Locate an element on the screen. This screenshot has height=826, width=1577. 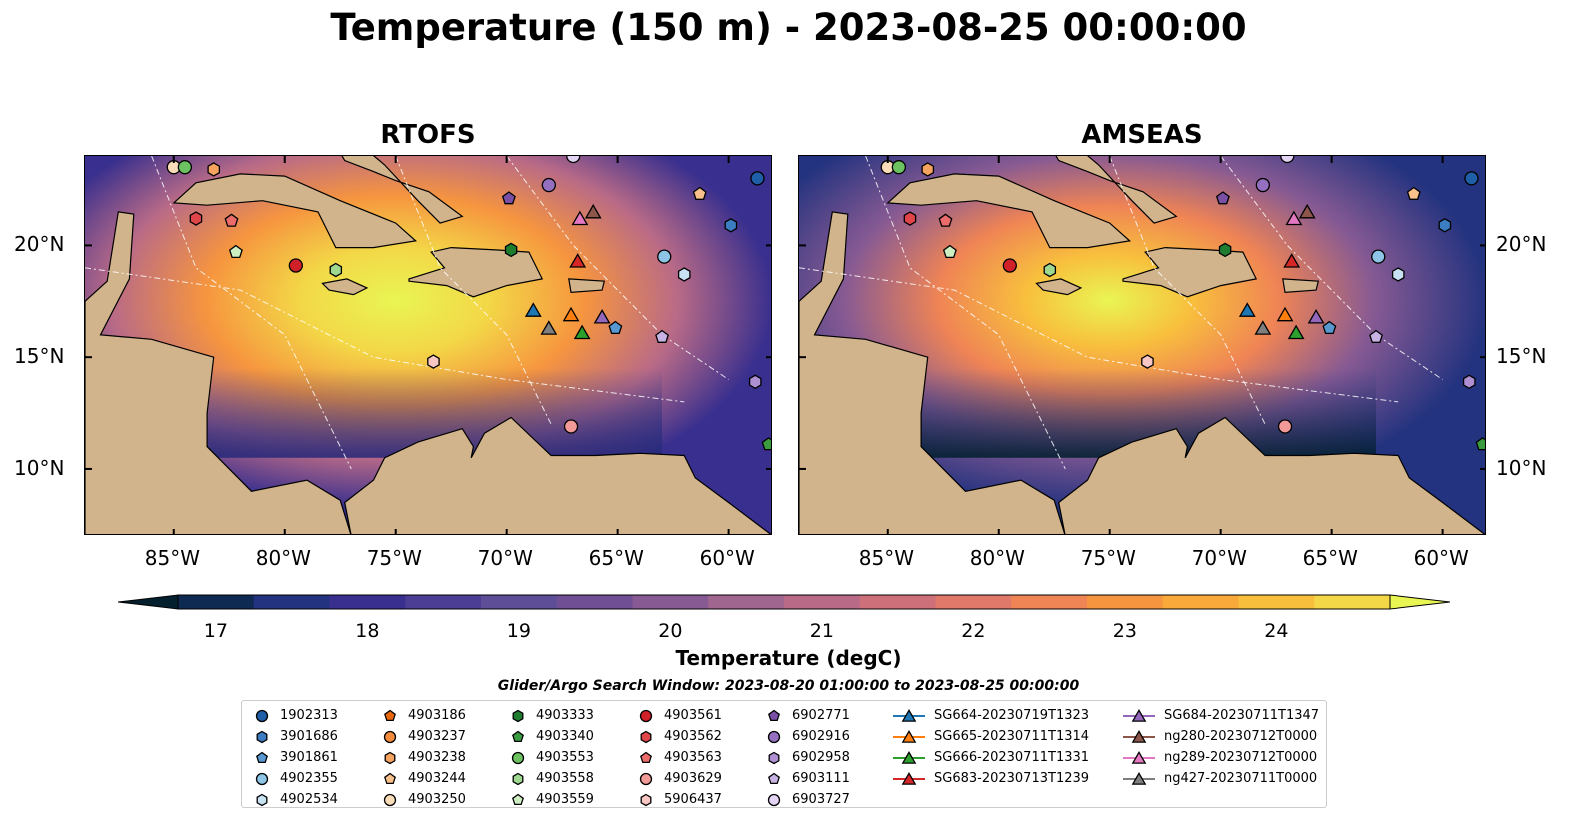
colorbar-tick-label: 17 is located at coordinates (215, 631).